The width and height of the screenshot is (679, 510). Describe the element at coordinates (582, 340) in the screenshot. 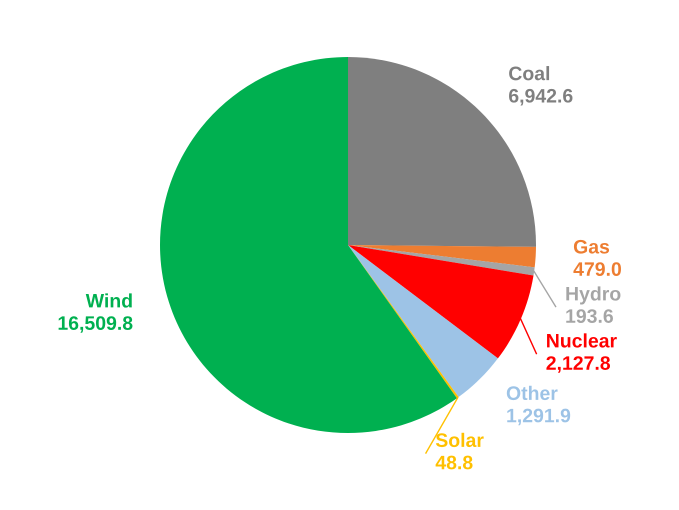

I see `slice-label: Nuclear` at that location.